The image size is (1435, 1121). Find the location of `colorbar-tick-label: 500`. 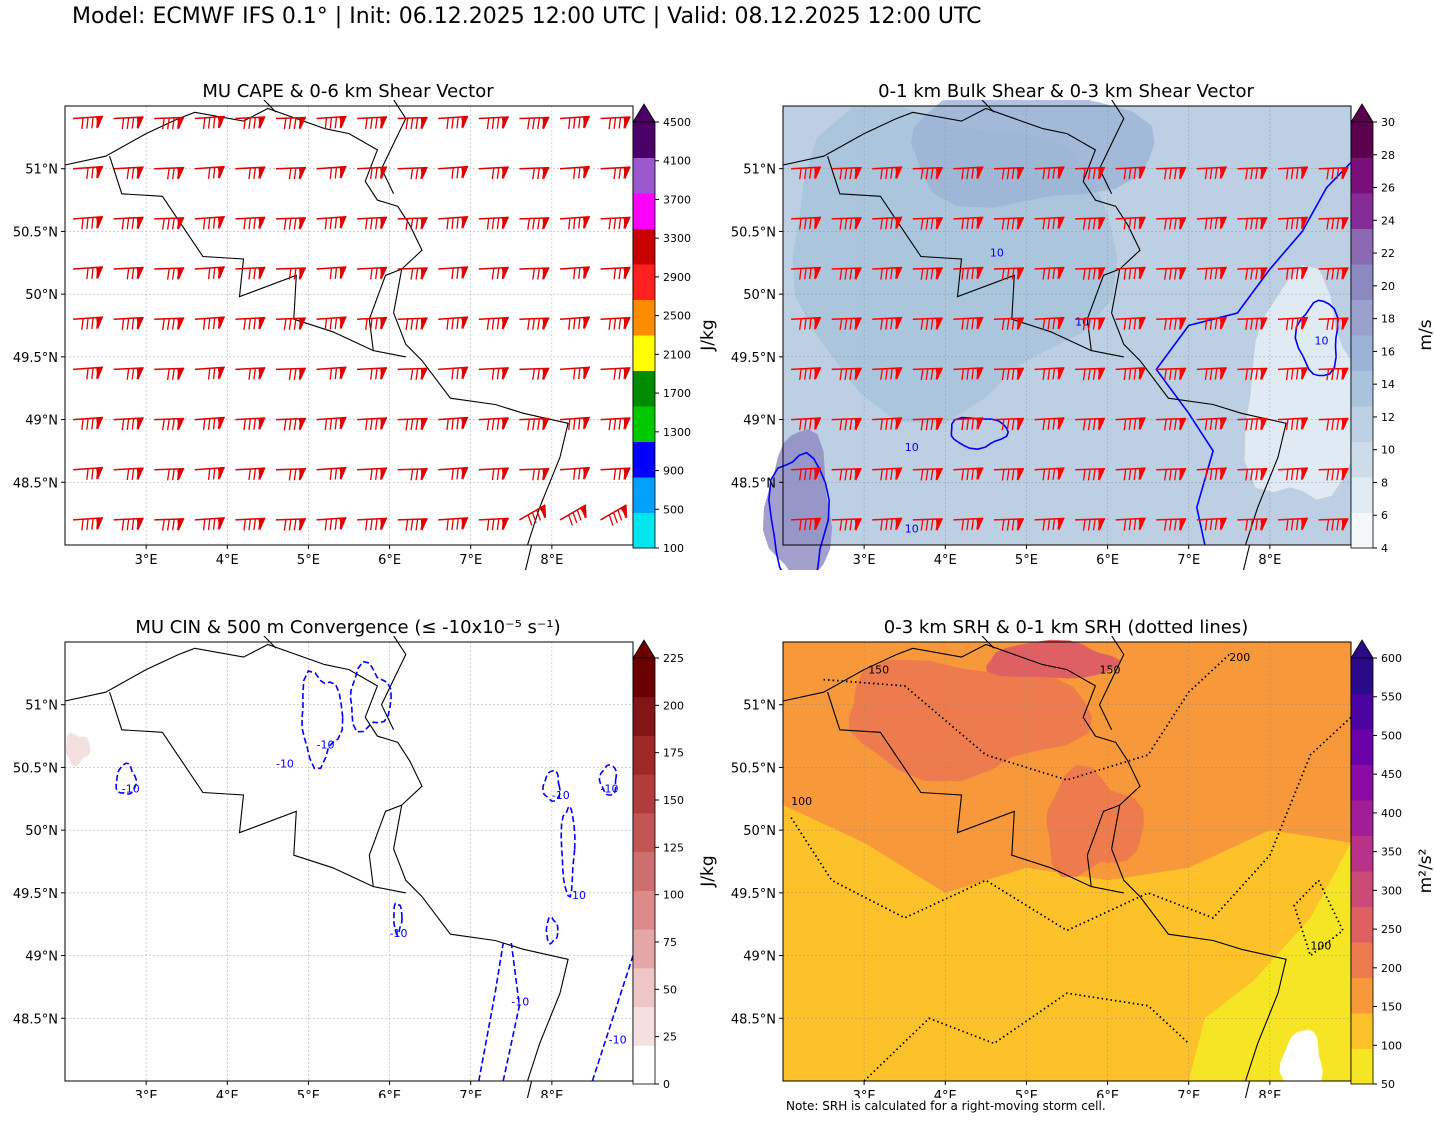

colorbar-tick-label: 500 is located at coordinates (1391, 735).